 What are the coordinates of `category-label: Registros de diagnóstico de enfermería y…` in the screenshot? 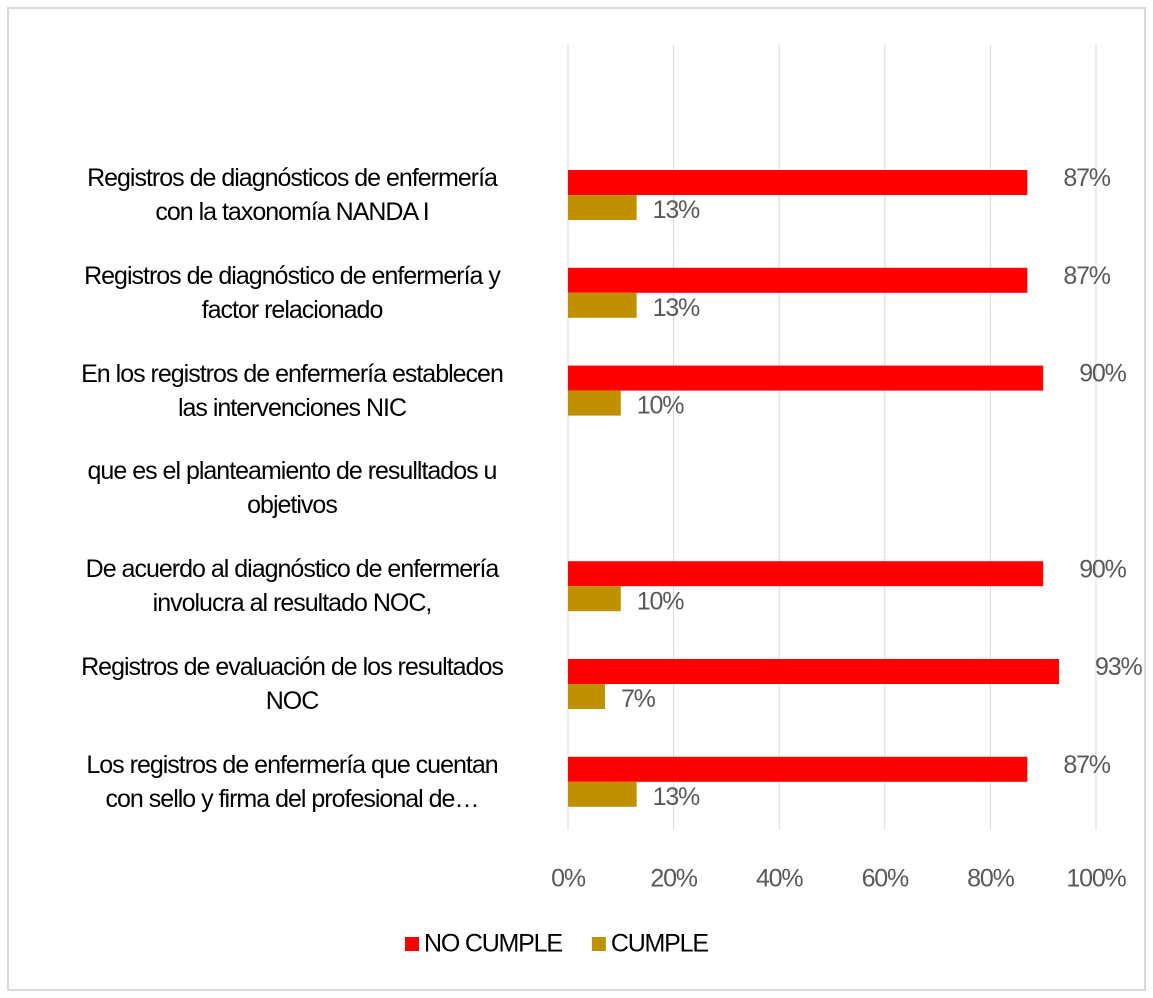 It's located at (292, 292).